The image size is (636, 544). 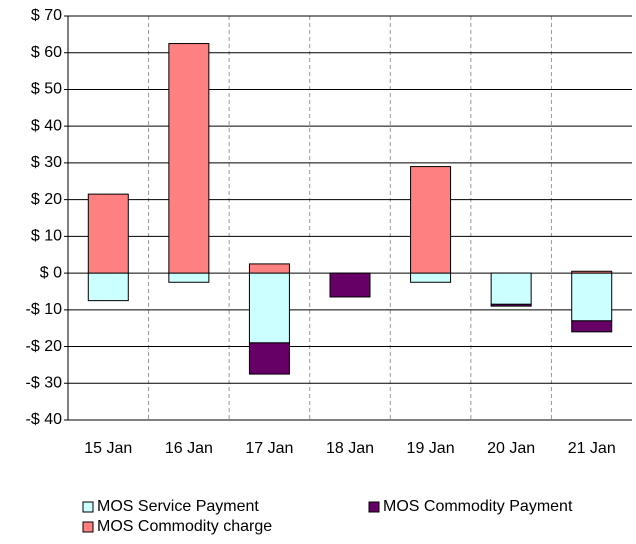 What do you see at coordinates (51, 272) in the screenshot?
I see `y-tick-label: $ 0` at bounding box center [51, 272].